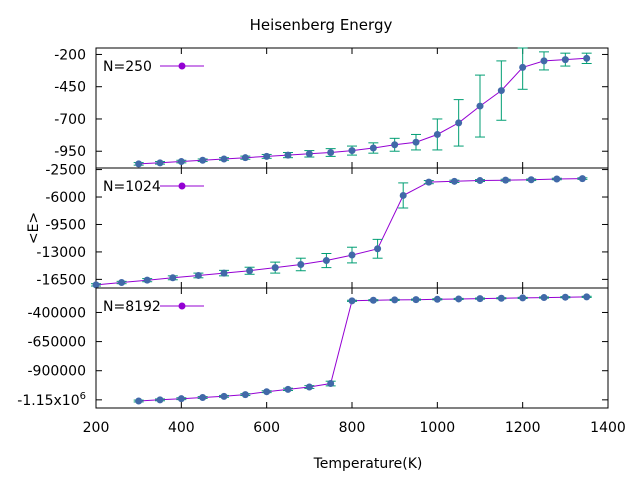 The image size is (640, 480). What do you see at coordinates (608, 428) in the screenshot?
I see `x-tick-label: 1400` at bounding box center [608, 428].